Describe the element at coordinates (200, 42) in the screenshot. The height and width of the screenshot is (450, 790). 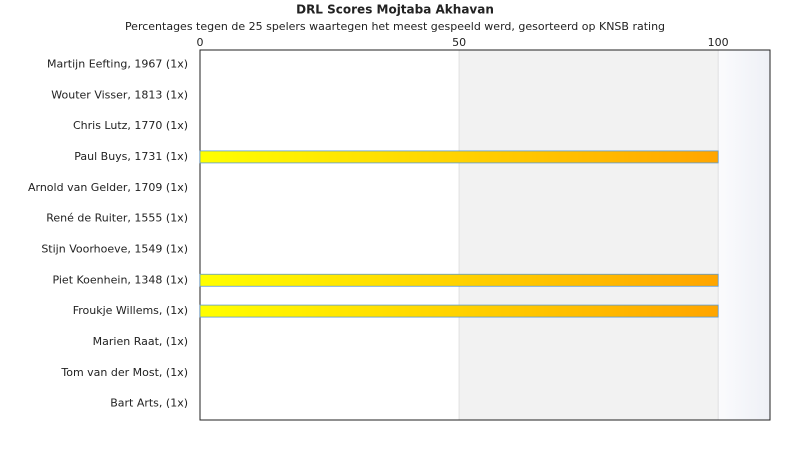
I see `x-tick-label: 0` at that location.